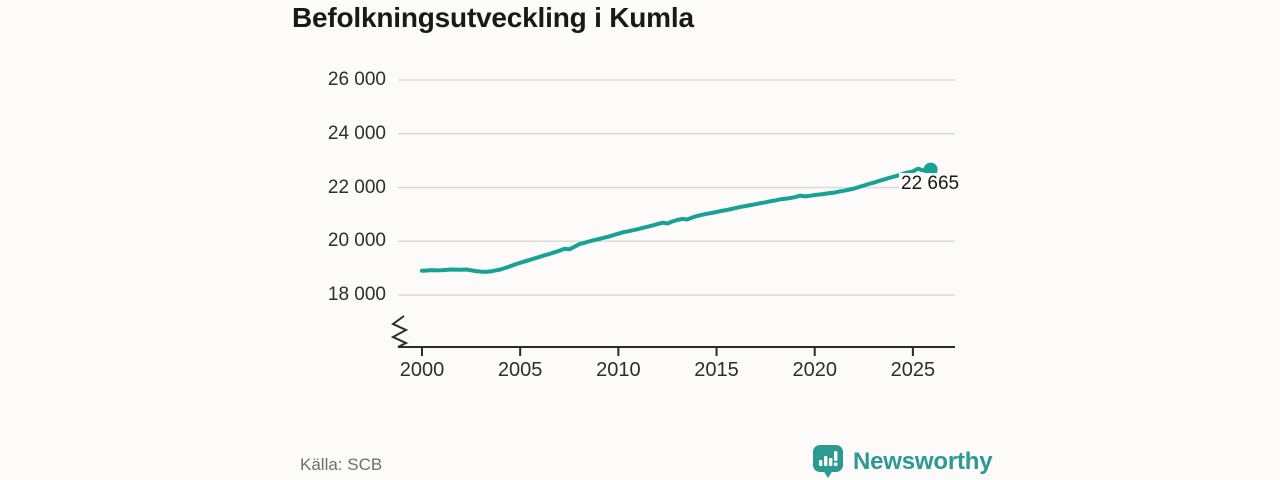 The height and width of the screenshot is (480, 1280). I want to click on population-line, so click(679, 218).